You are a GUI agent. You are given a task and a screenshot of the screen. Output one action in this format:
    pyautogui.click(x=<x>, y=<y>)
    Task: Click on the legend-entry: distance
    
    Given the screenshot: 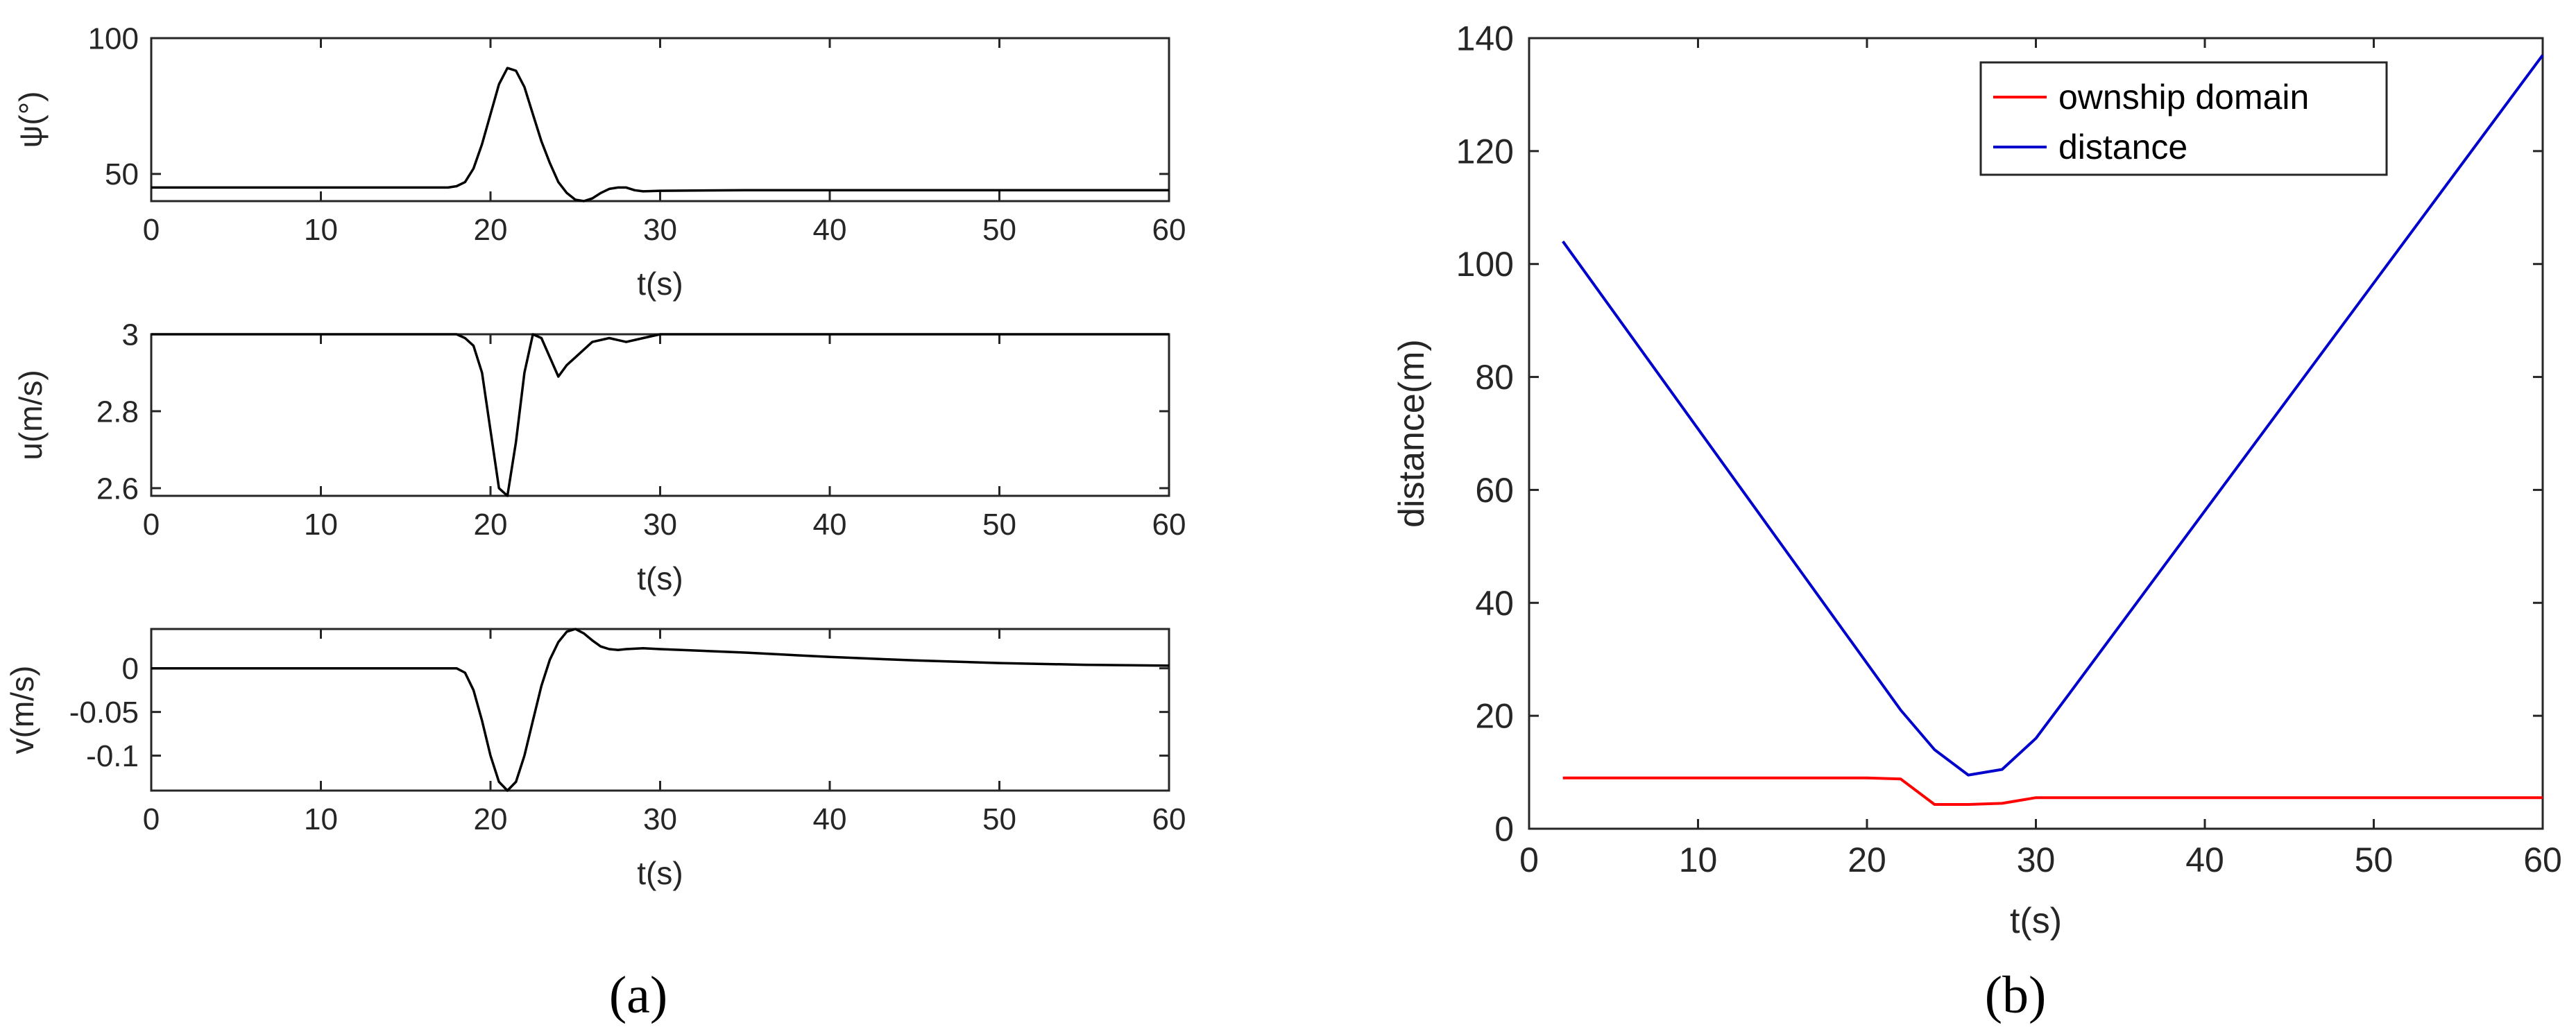 What is the action you would take?
    pyautogui.click(x=2122, y=147)
    